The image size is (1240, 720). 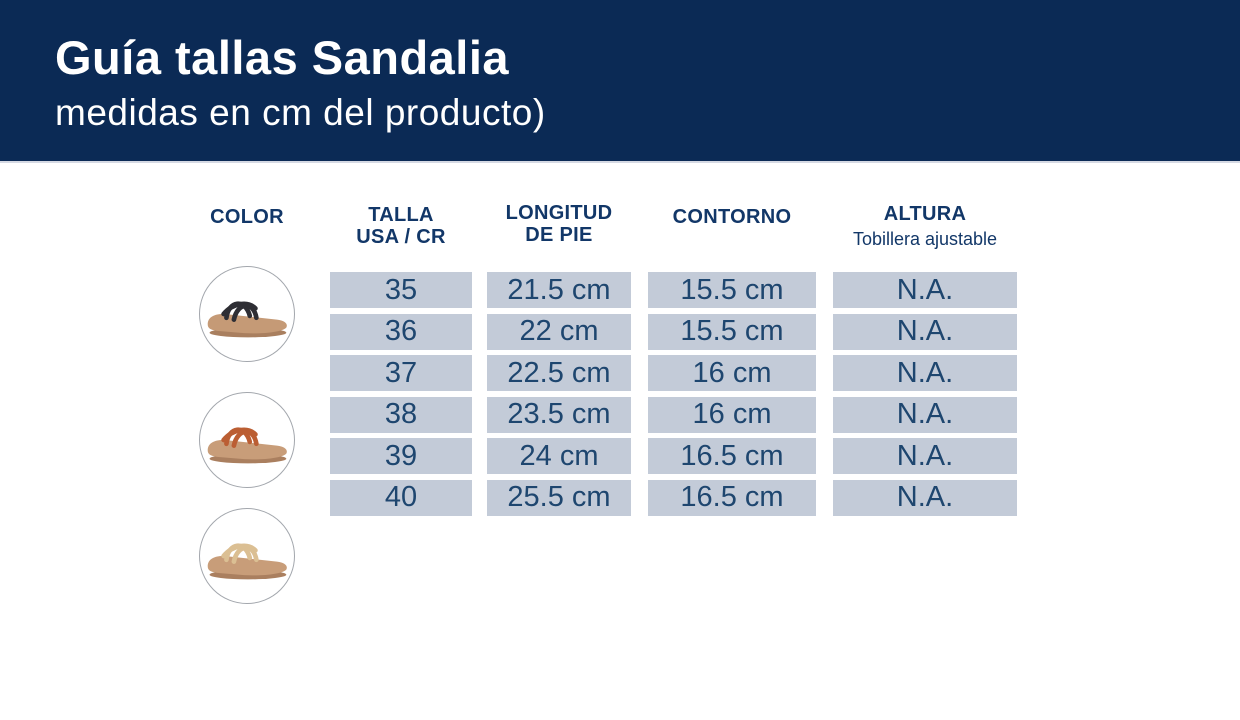 What do you see at coordinates (559, 497) in the screenshot?
I see `cell-longitud-row6: 25.5 cm` at bounding box center [559, 497].